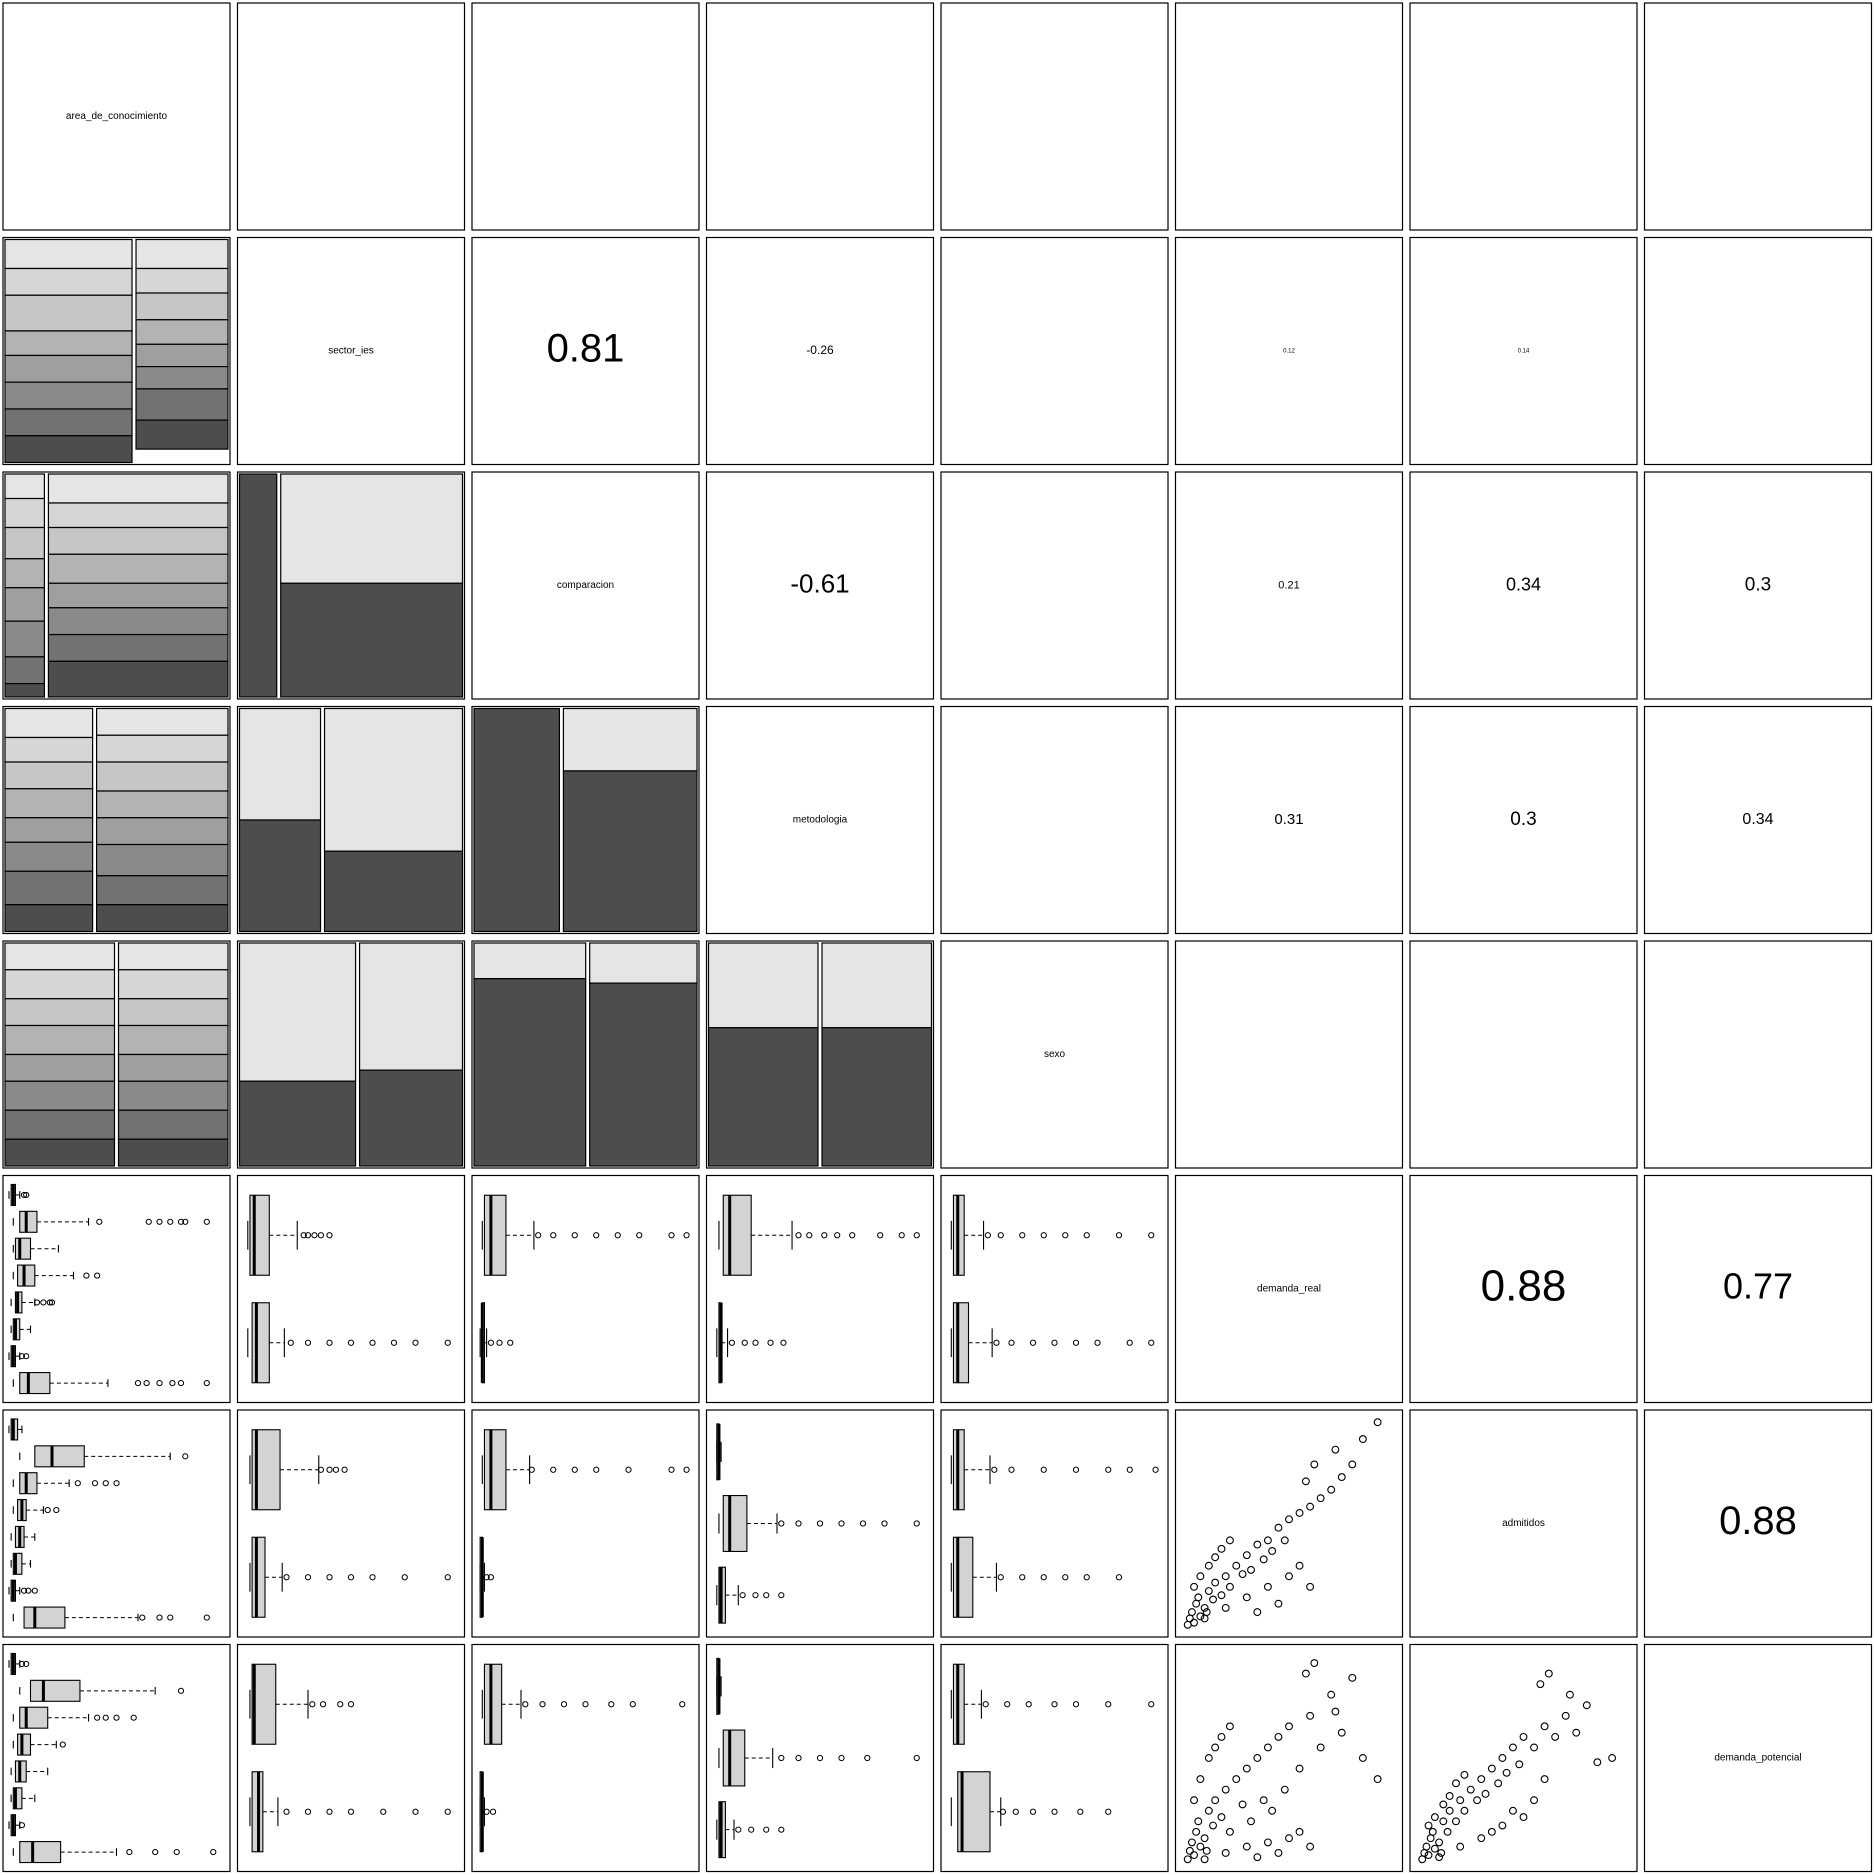 This screenshot has width=1875, height=1875. Describe the element at coordinates (585, 1054) in the screenshot. I see `panel-r4-c2` at that location.